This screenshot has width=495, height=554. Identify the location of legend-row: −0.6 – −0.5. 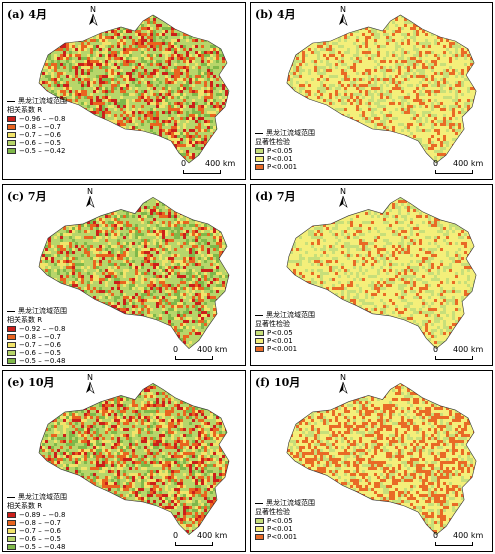
(37, 143).